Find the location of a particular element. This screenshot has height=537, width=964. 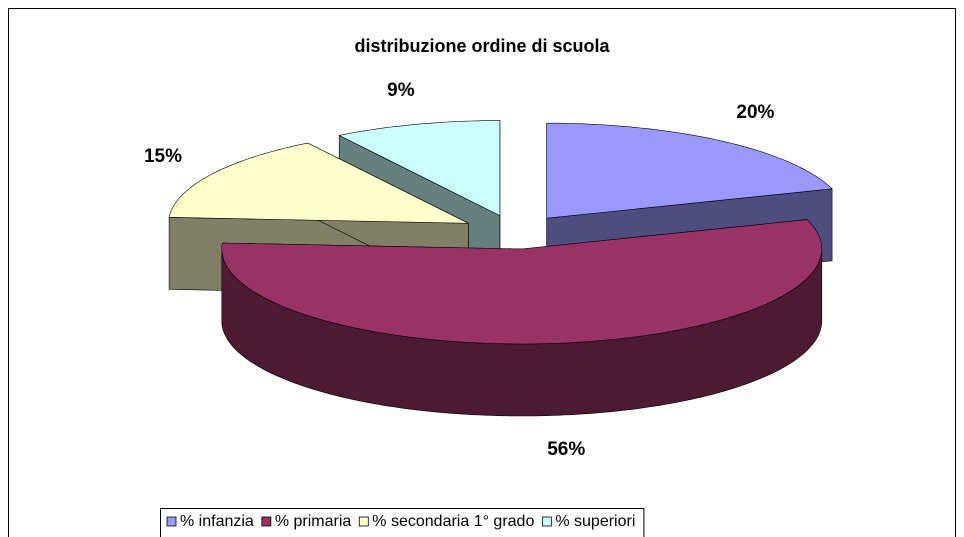

data-label: 56% is located at coordinates (566, 449).